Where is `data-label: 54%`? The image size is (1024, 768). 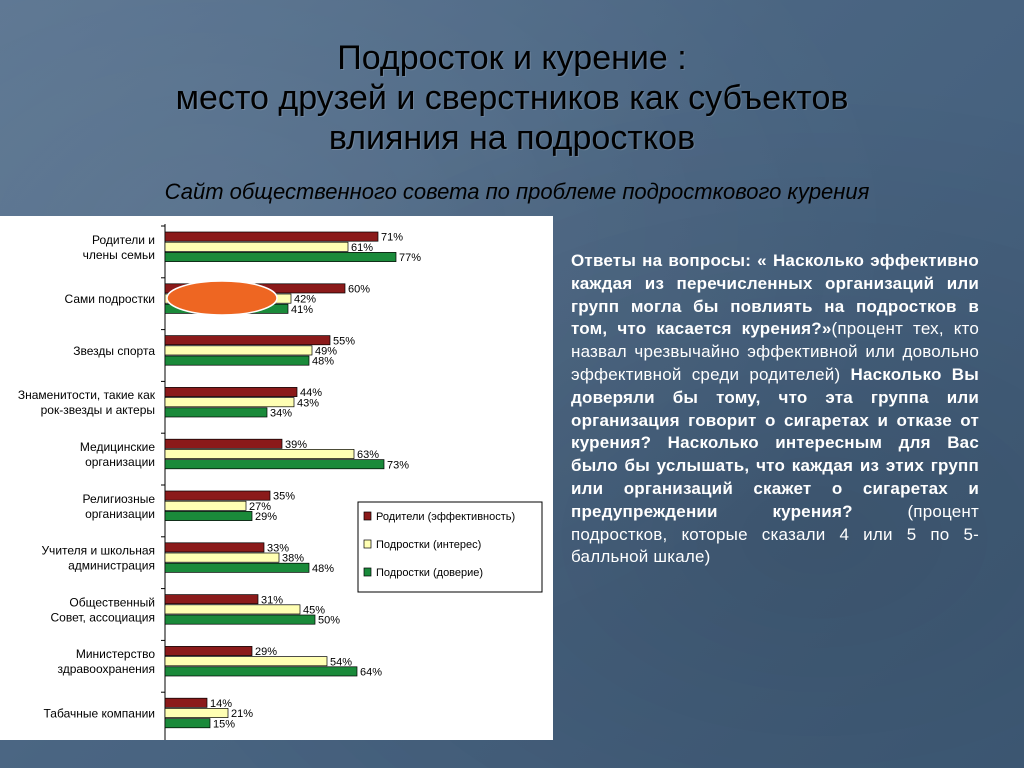
data-label: 54% is located at coordinates (341, 662).